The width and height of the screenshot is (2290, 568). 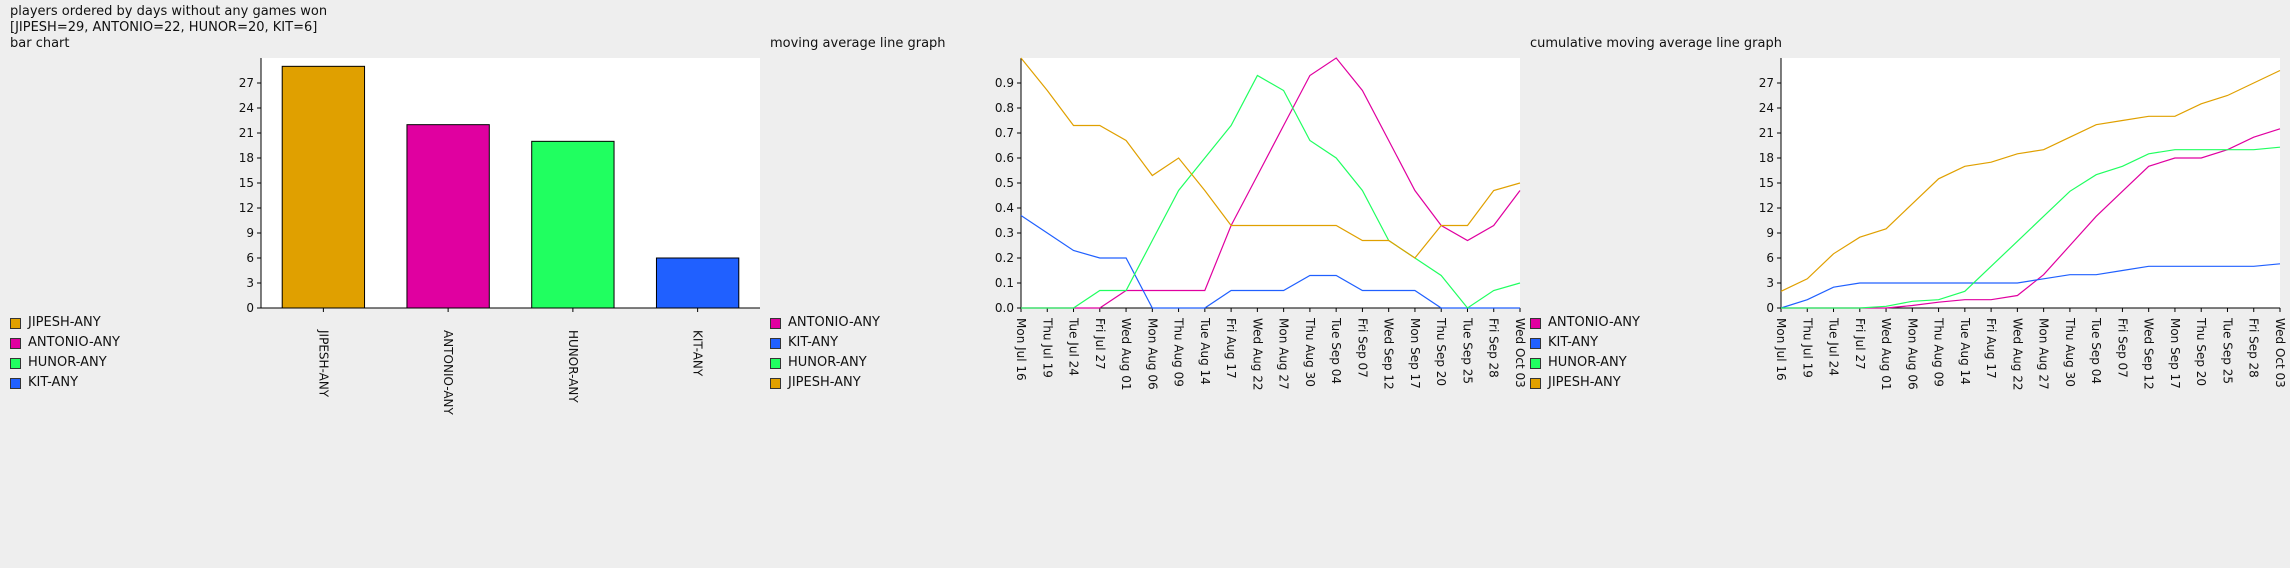 What do you see at coordinates (1766, 208) in the screenshot?
I see `cma-y-tick-label: 12` at bounding box center [1766, 208].